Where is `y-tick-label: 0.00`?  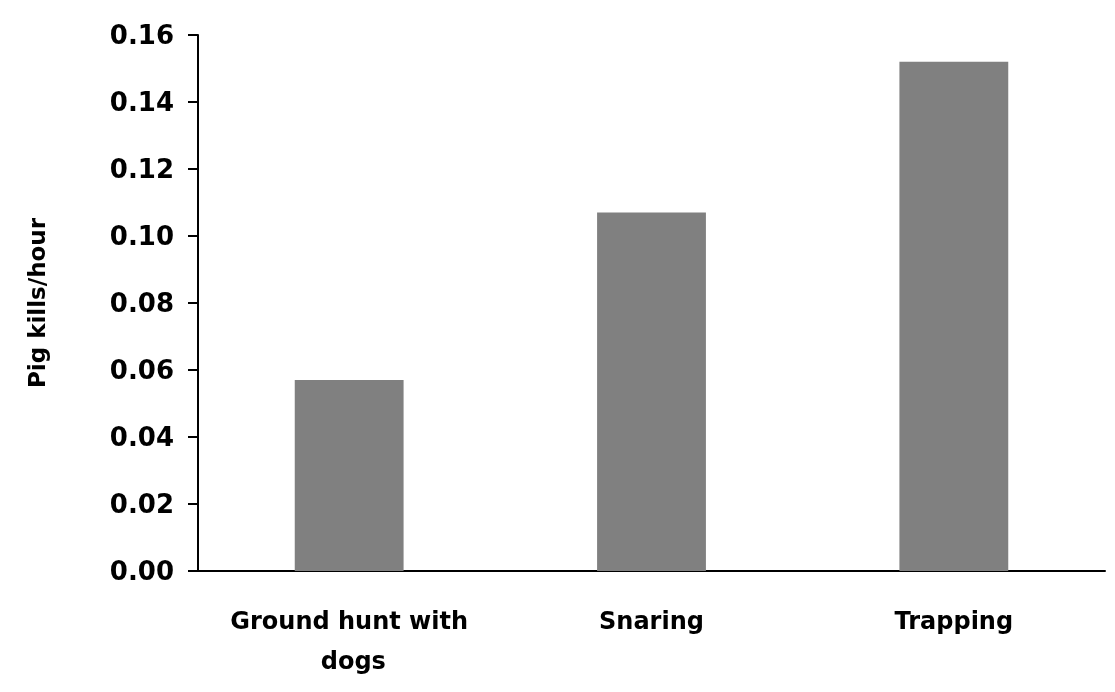
y-tick-label: 0.00 is located at coordinates (141, 571).